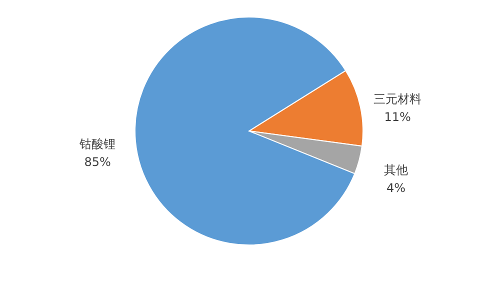 The width and height of the screenshot is (480, 296). I want to click on slice-label: 三元材料, so click(398, 99).